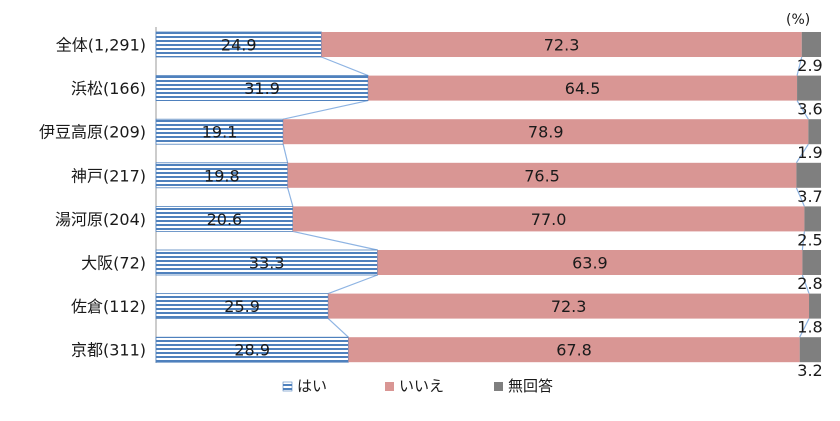  What do you see at coordinates (108, 175) in the screenshot?
I see `category-label: 神戸(217)` at bounding box center [108, 175].